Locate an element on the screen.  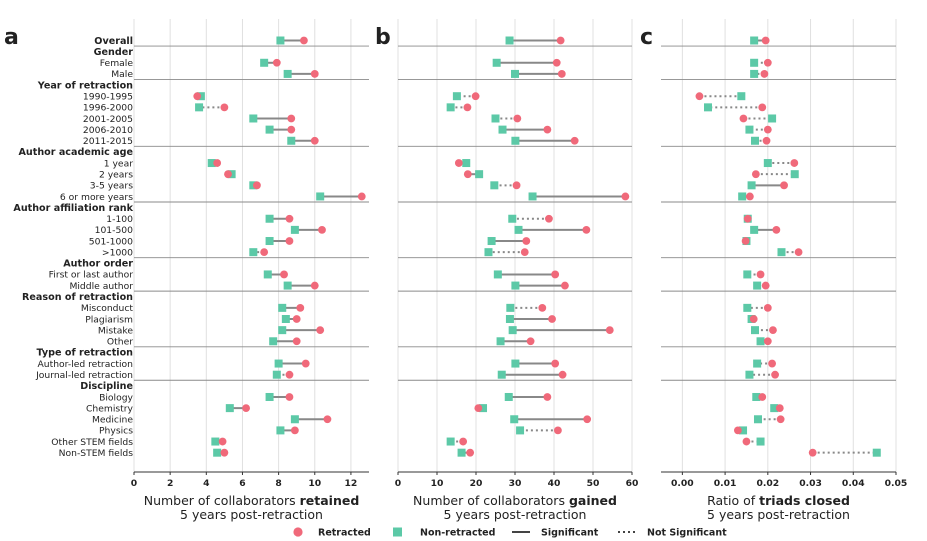
row-label-chemistry: Chemistry is located at coordinates (110, 408).